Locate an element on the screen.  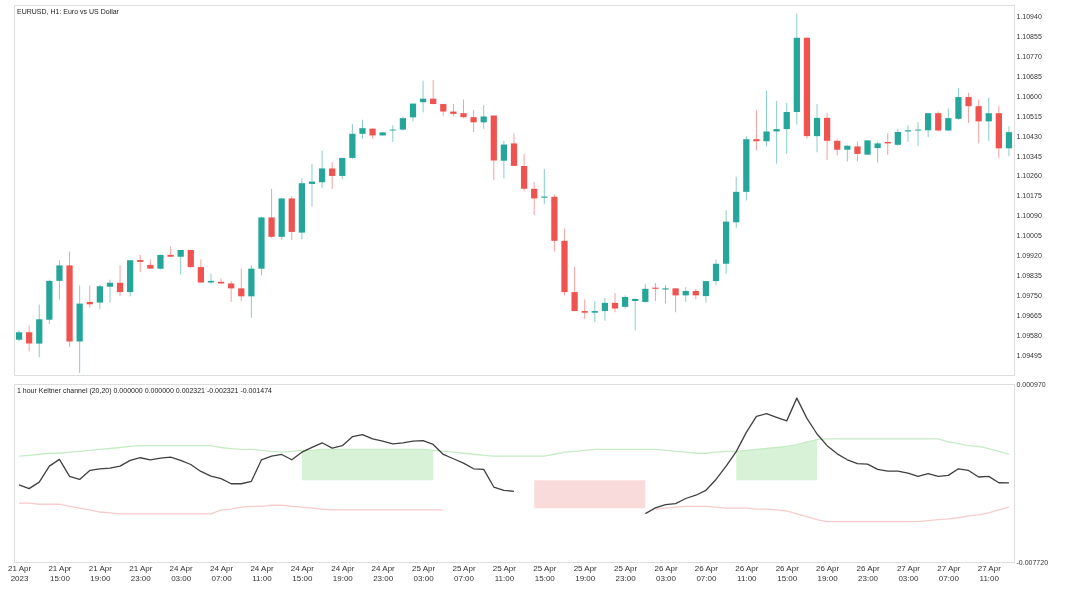
x-tick-label: 25 Apr 15:00 is located at coordinates (545, 573).